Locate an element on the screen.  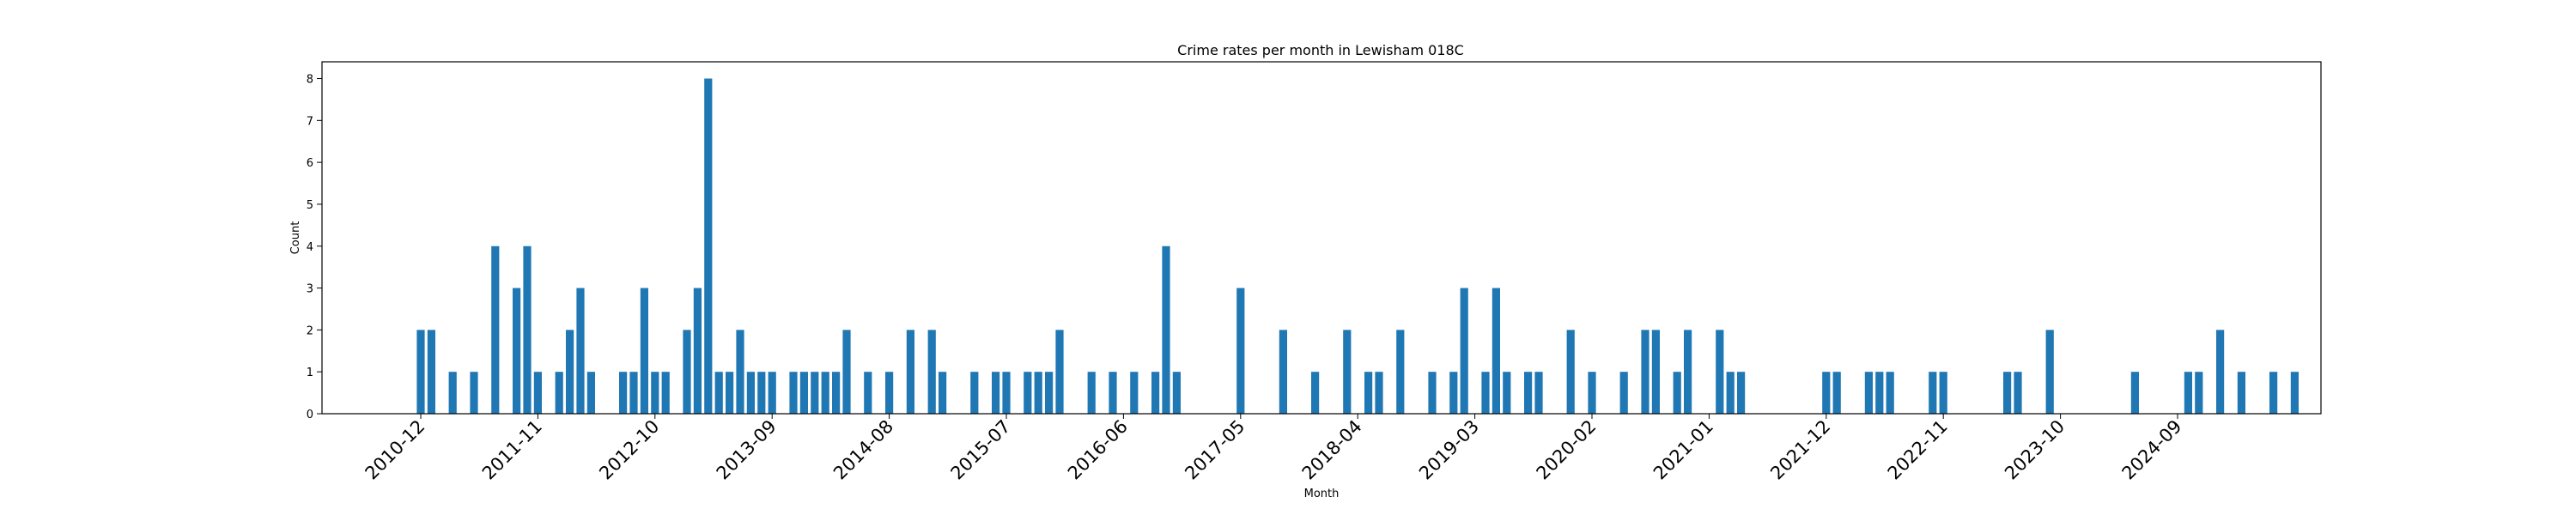
y-tick-label: 7 is located at coordinates (310, 121).